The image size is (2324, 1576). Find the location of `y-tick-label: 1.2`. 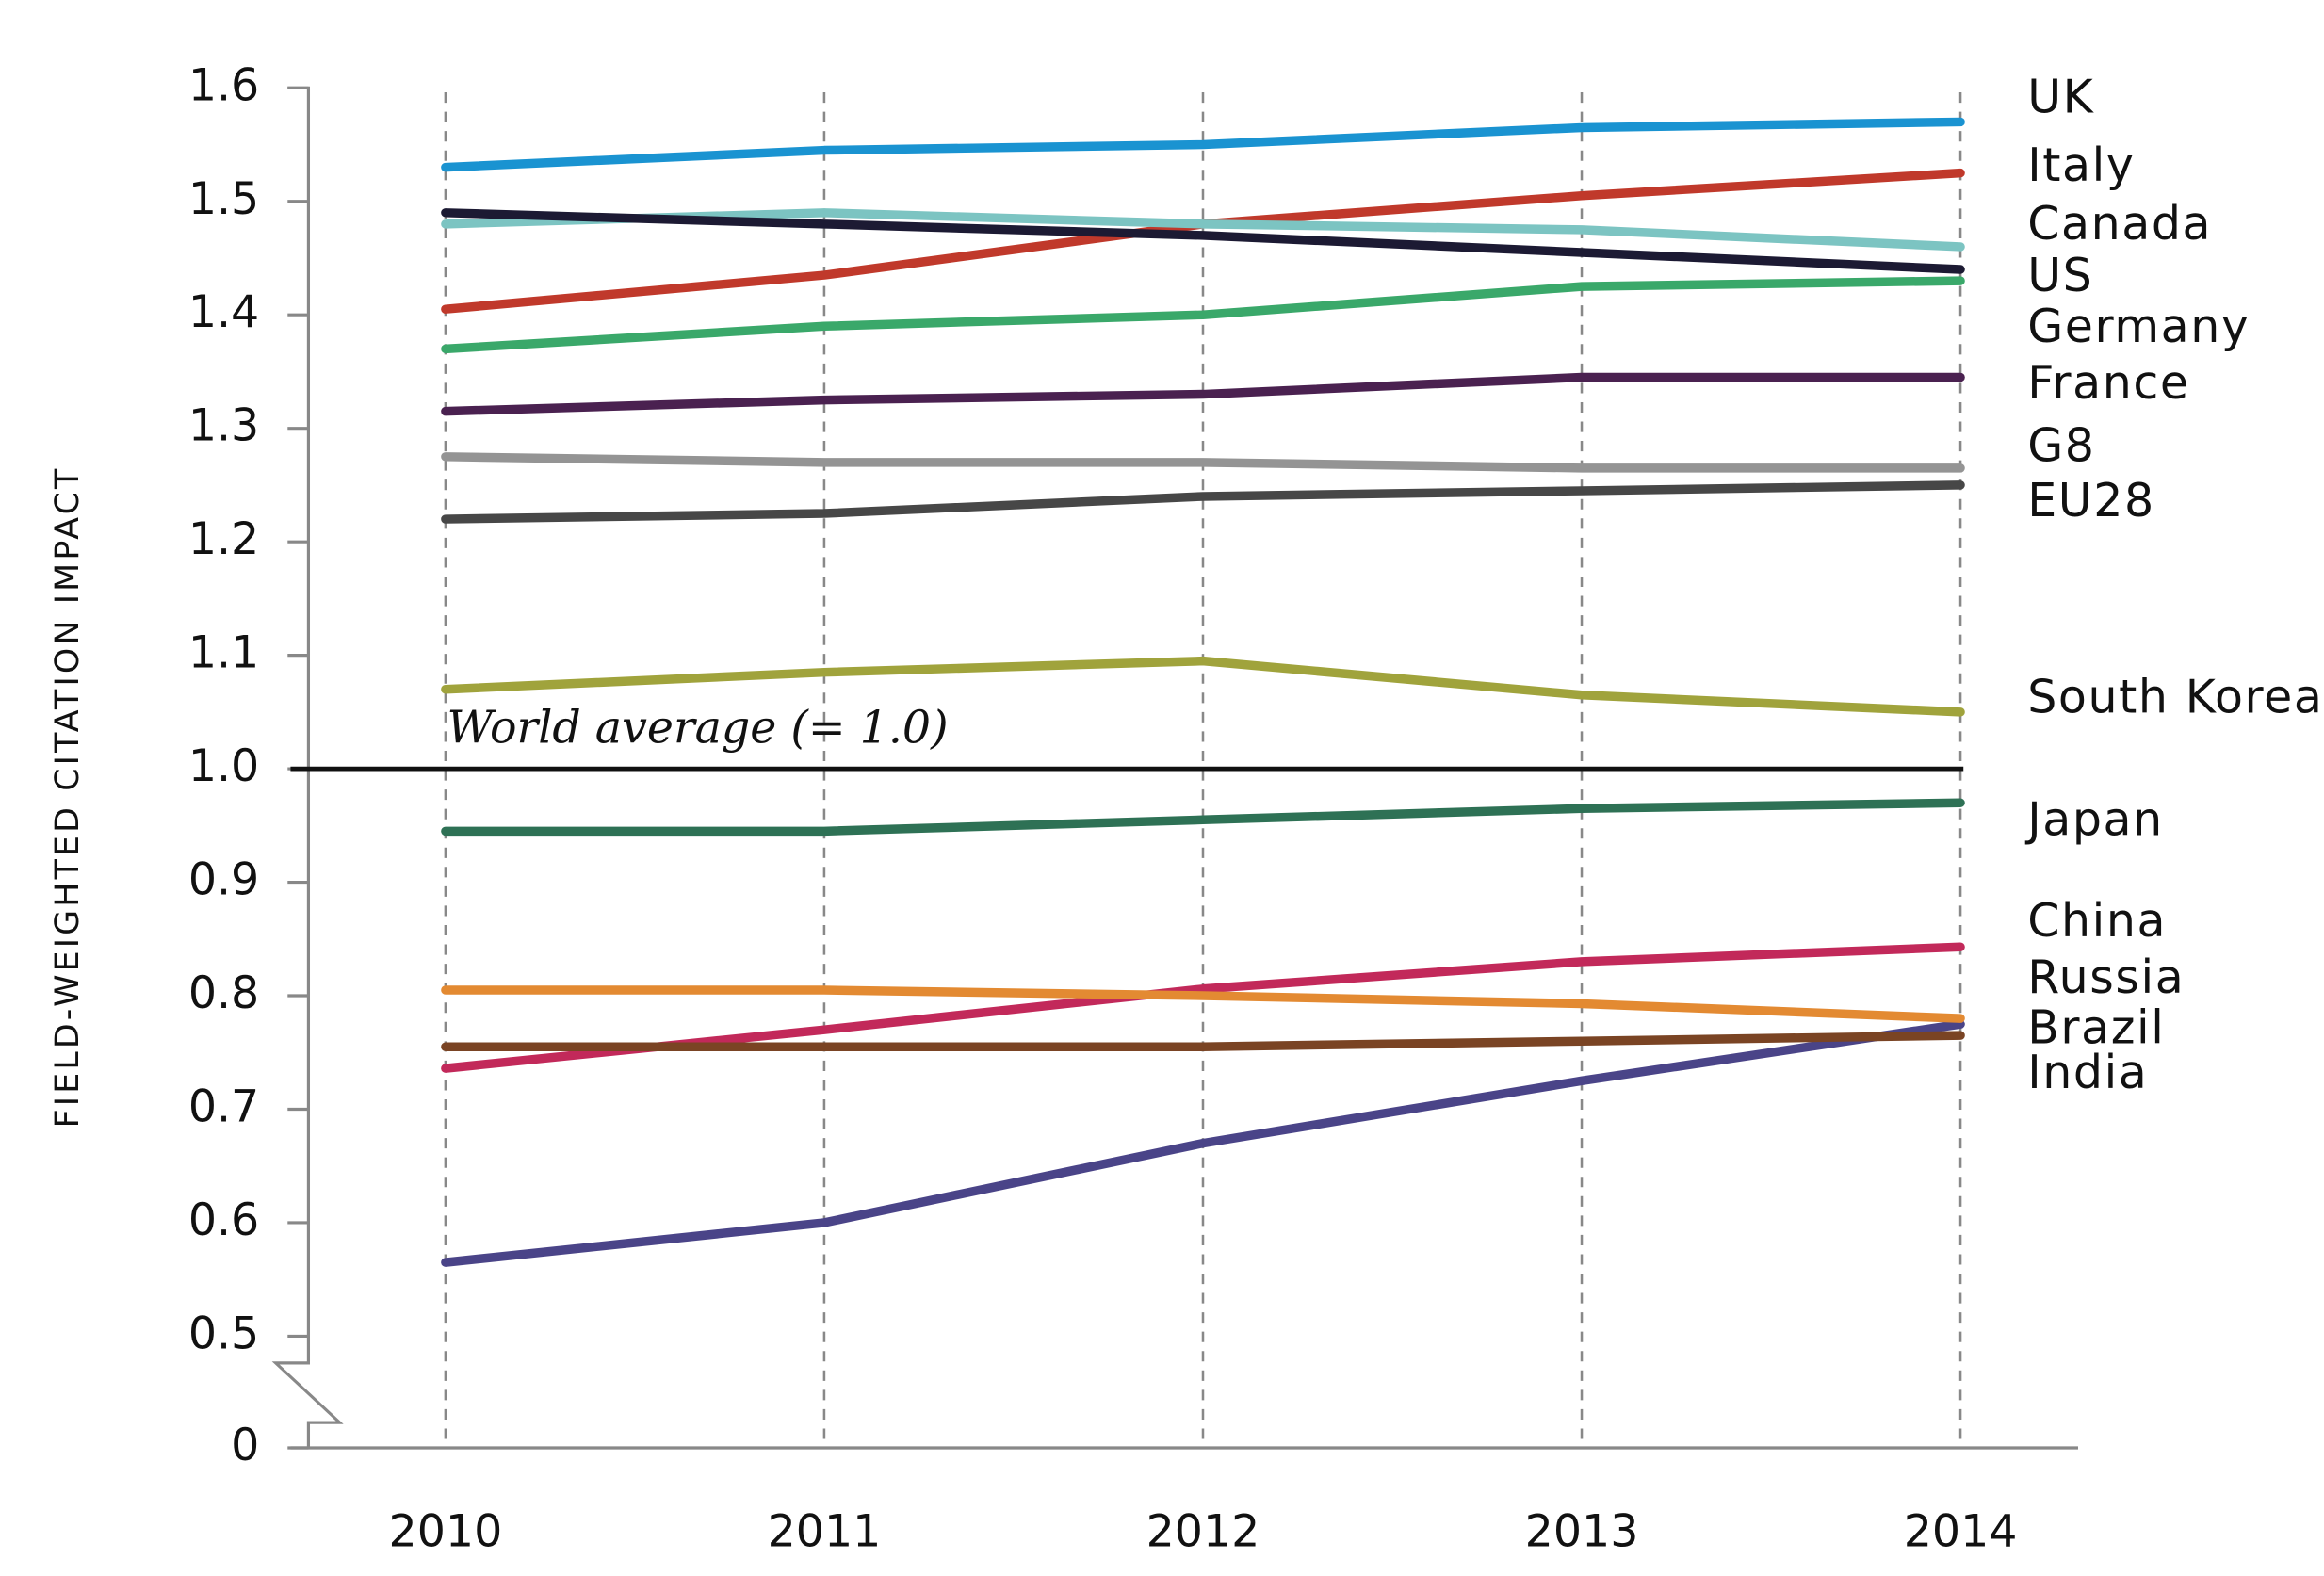

y-tick-label: 1.2 is located at coordinates (224, 539).